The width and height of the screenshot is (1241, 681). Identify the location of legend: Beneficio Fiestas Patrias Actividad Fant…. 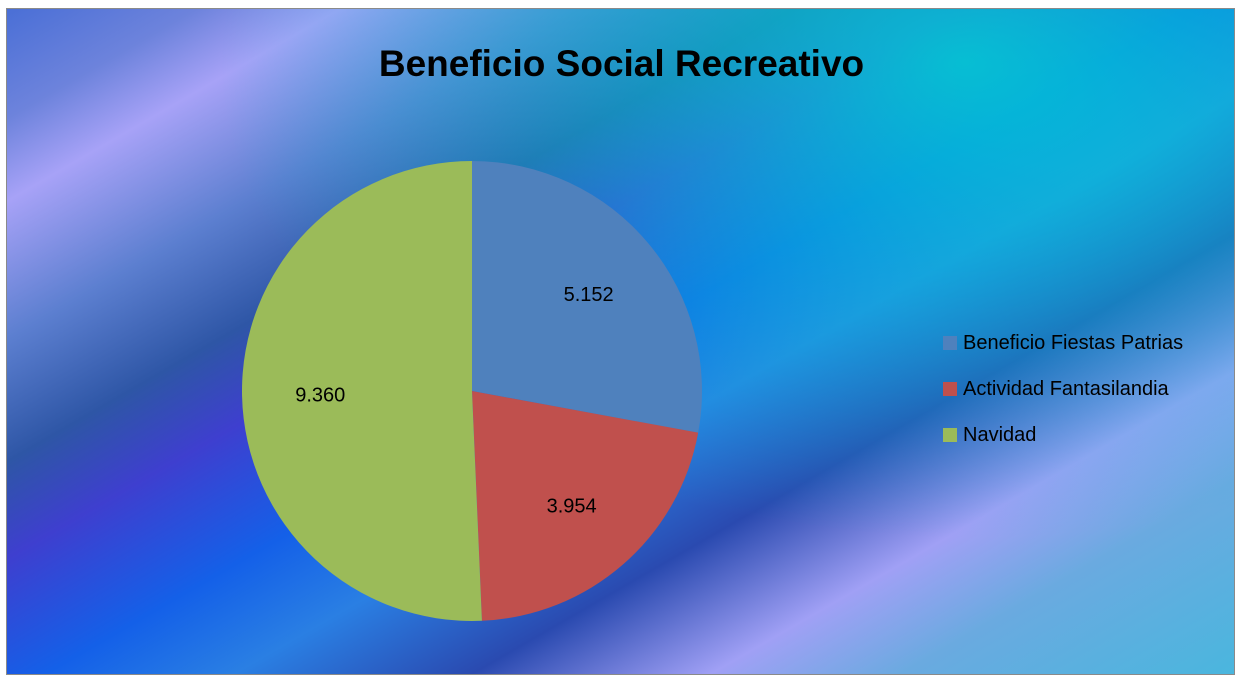
(1063, 400).